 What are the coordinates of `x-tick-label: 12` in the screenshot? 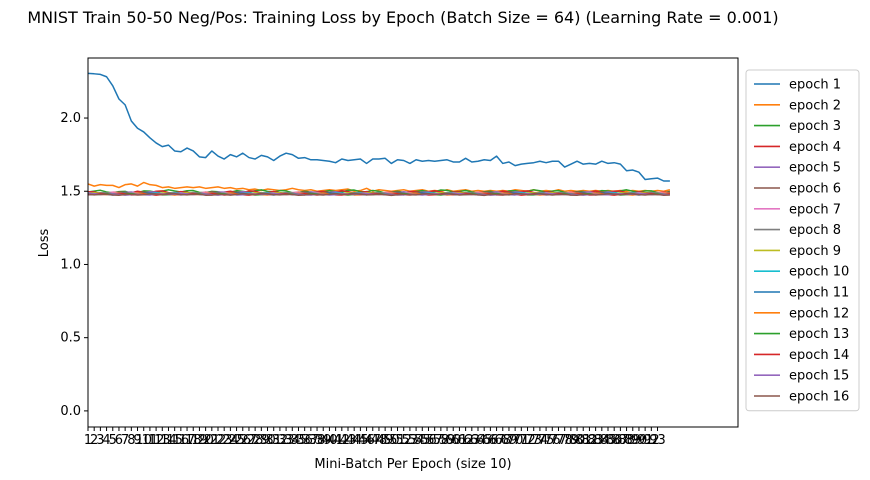 It's located at (156, 440).